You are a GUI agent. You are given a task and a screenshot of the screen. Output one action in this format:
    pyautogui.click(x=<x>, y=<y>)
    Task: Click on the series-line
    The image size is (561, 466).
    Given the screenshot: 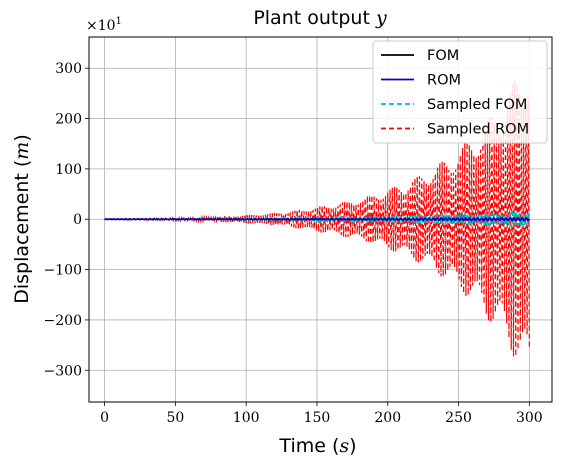 What is the action you would take?
    pyautogui.click(x=317, y=219)
    